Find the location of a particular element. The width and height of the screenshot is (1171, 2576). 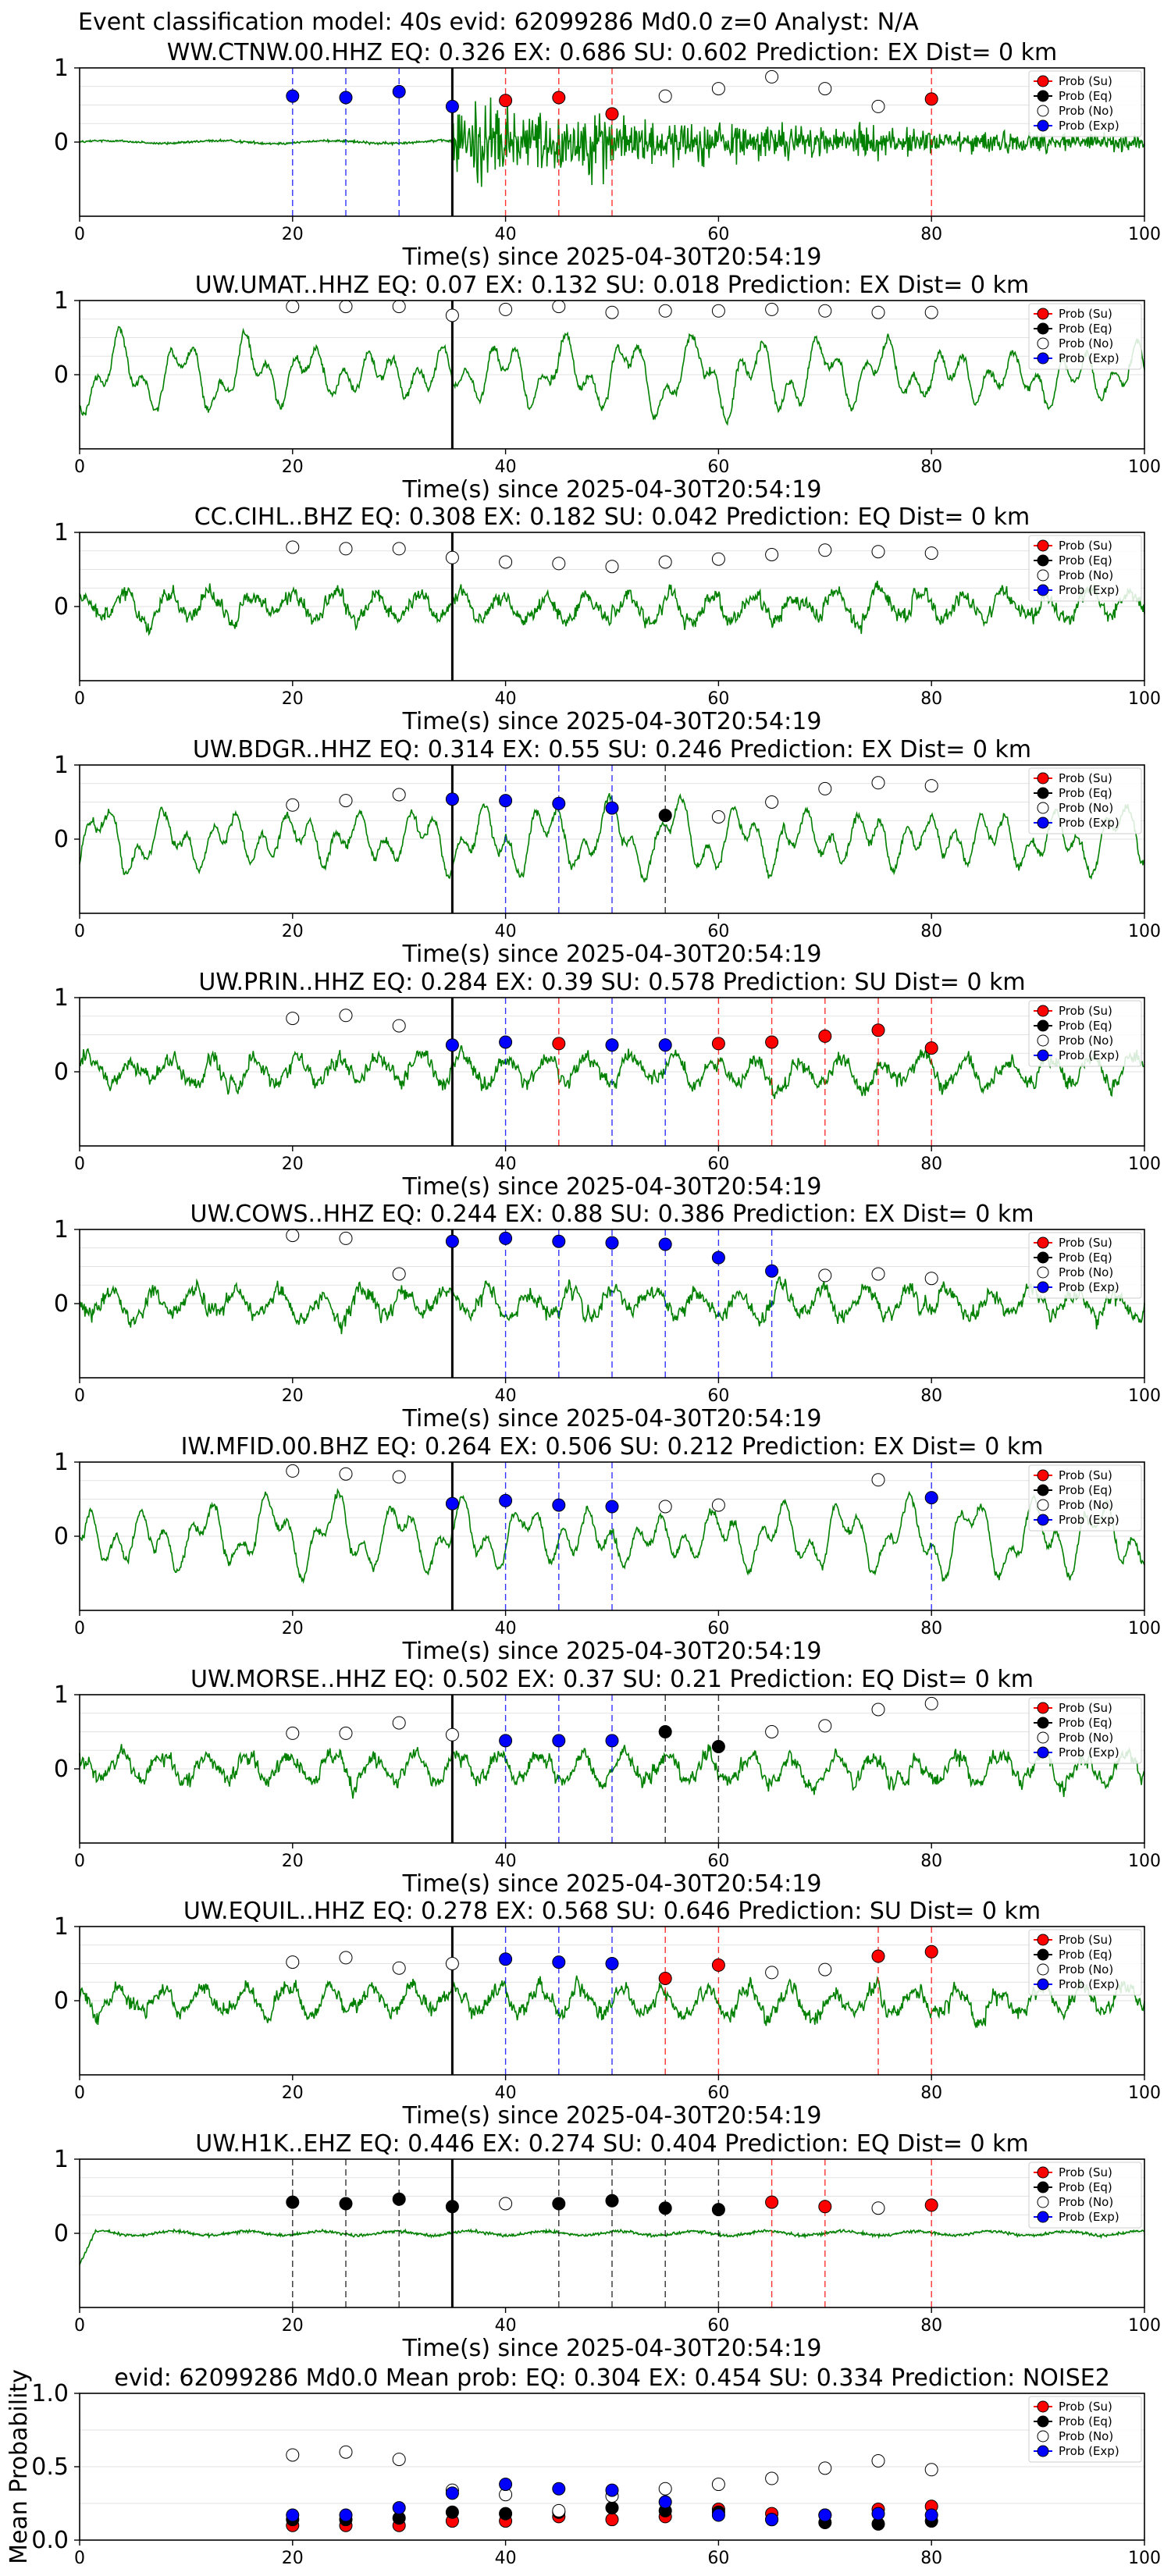

x-axis-label: Time(s) since 2025-04-30T20:54:19 is located at coordinates (612, 257).